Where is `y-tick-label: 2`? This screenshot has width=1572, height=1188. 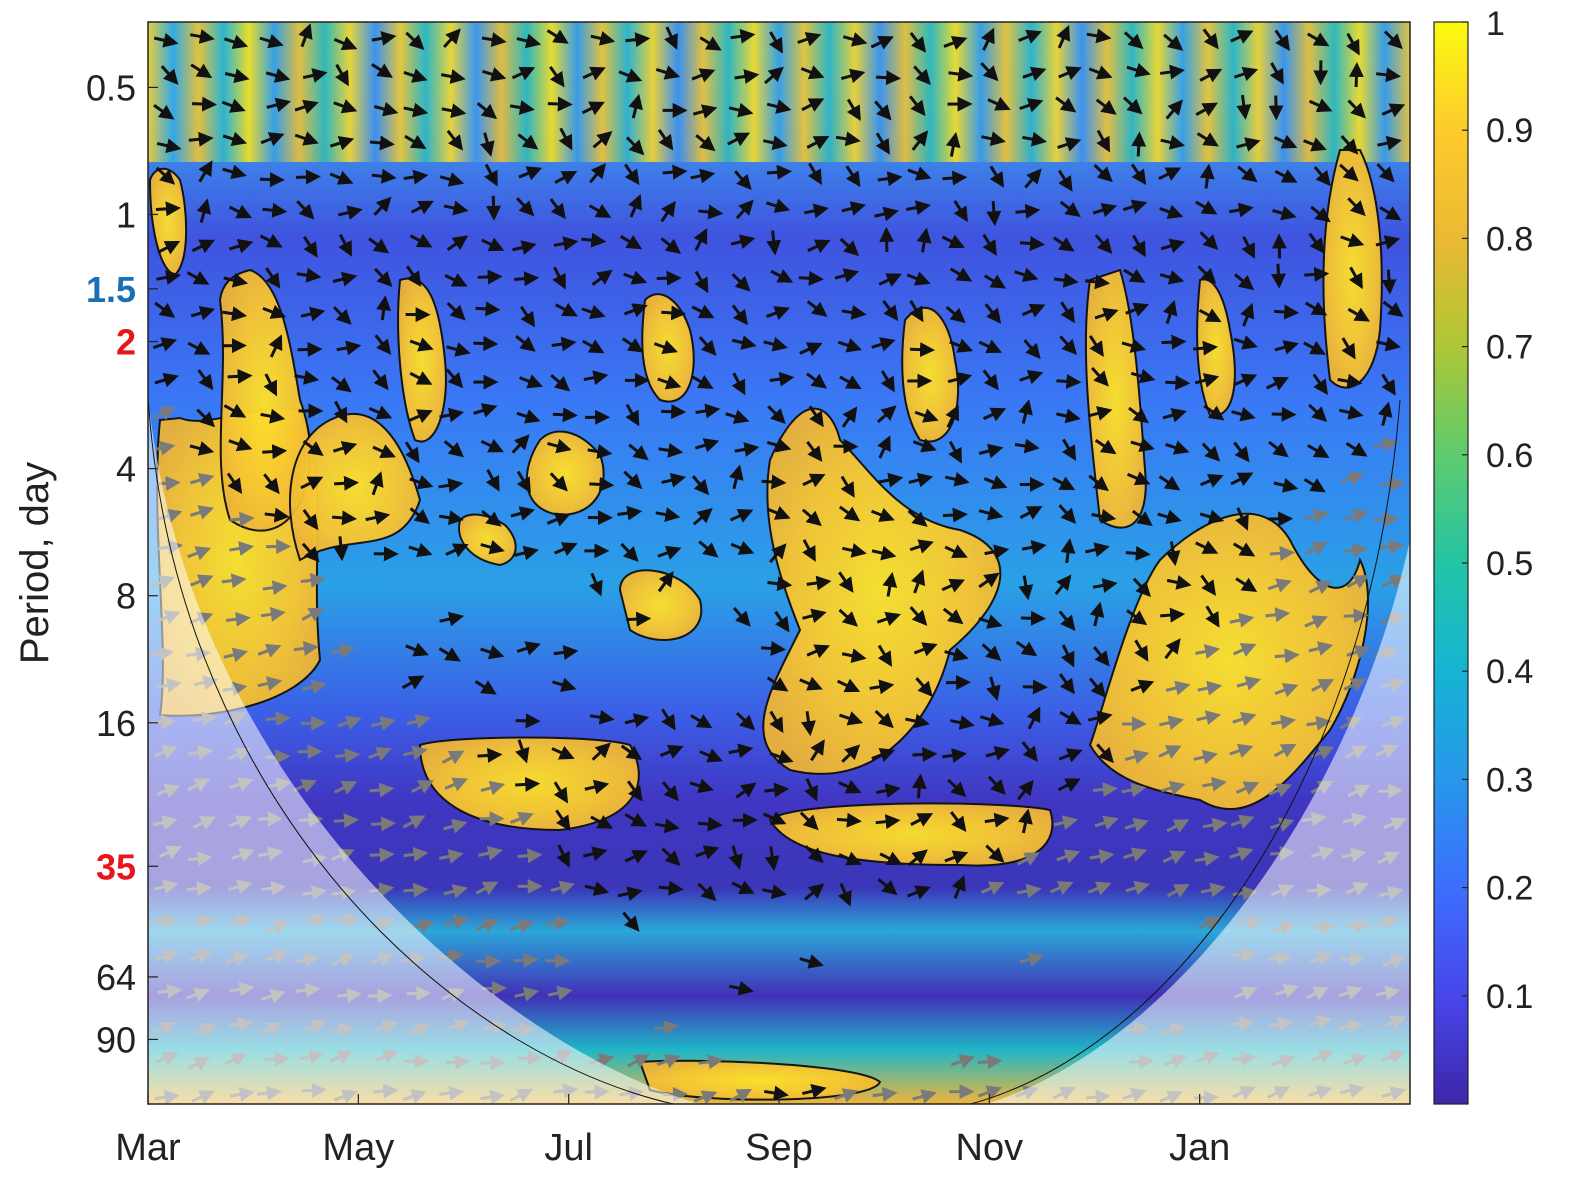
y-tick-label: 2 is located at coordinates (126, 342).